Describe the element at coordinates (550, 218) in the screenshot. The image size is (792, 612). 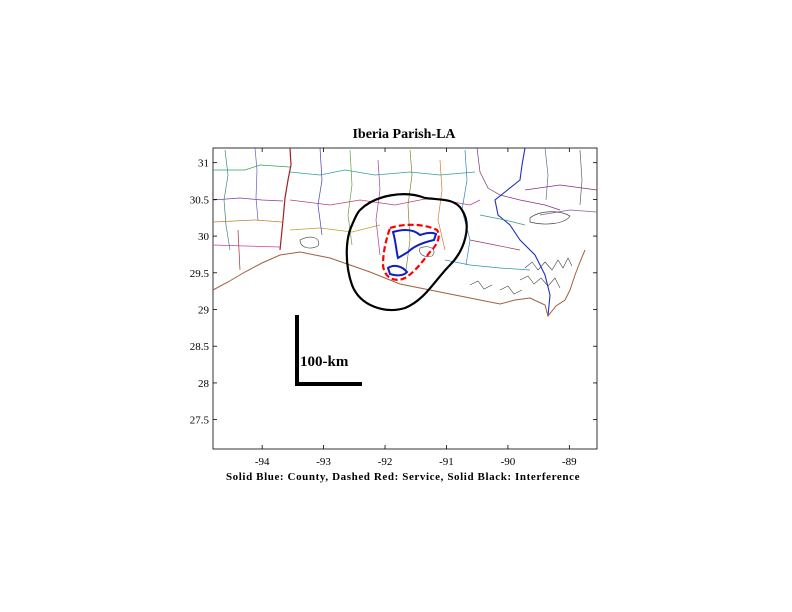
I see `lake-pontchartrain` at that location.